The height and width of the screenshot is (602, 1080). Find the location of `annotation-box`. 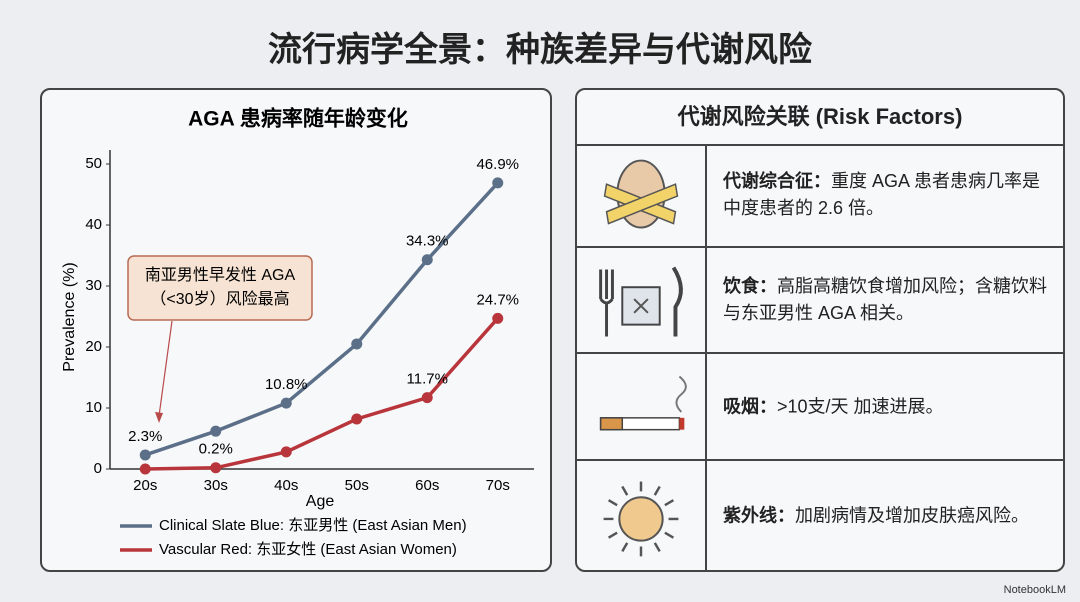

annotation-box is located at coordinates (220, 288).